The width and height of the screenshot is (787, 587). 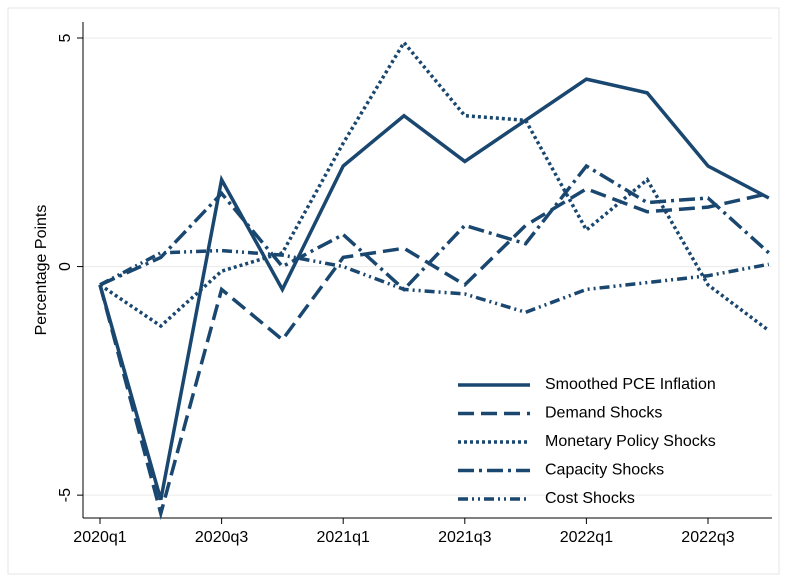 I want to click on y-tick-label: 0, so click(x=65, y=266).